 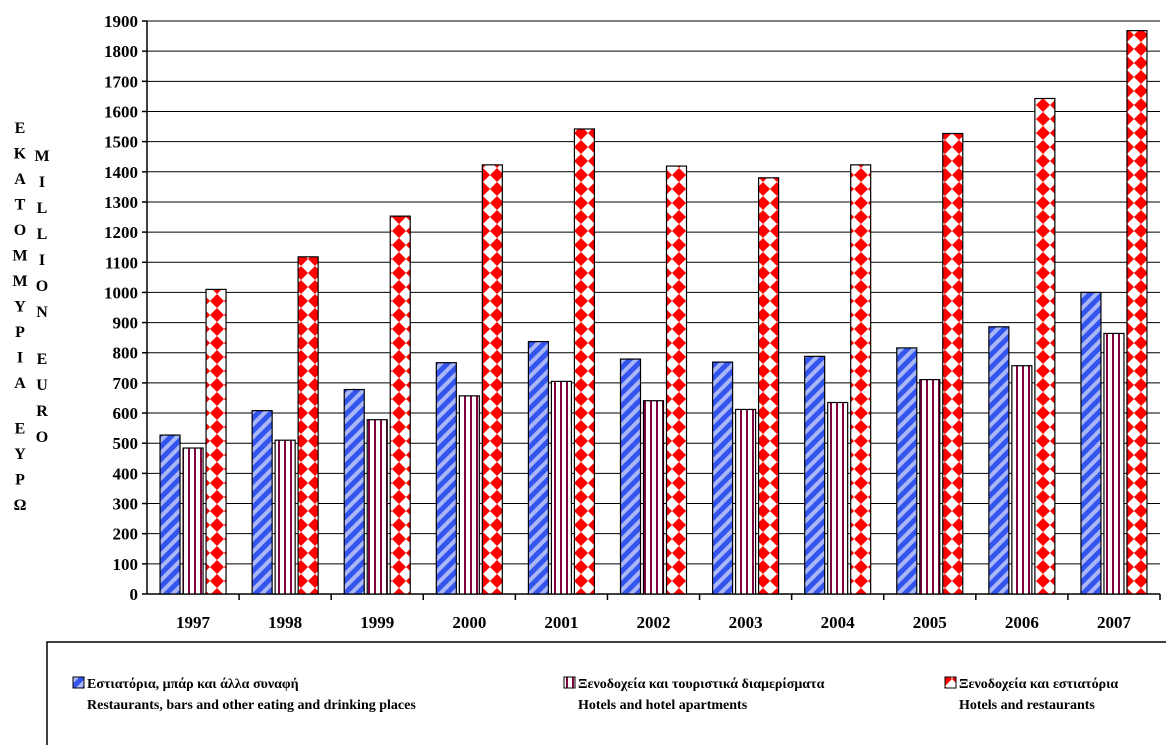 I want to click on y-axis-label-en-letter: M, so click(x=41, y=156).